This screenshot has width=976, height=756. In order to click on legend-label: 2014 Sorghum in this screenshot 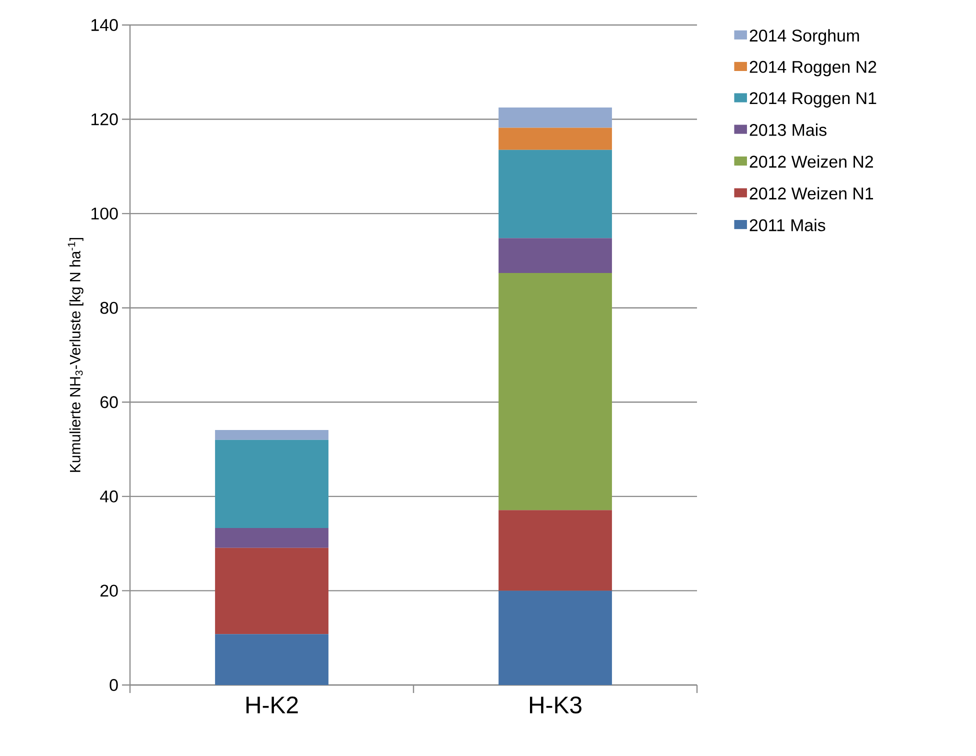, I will do `click(804, 37)`.